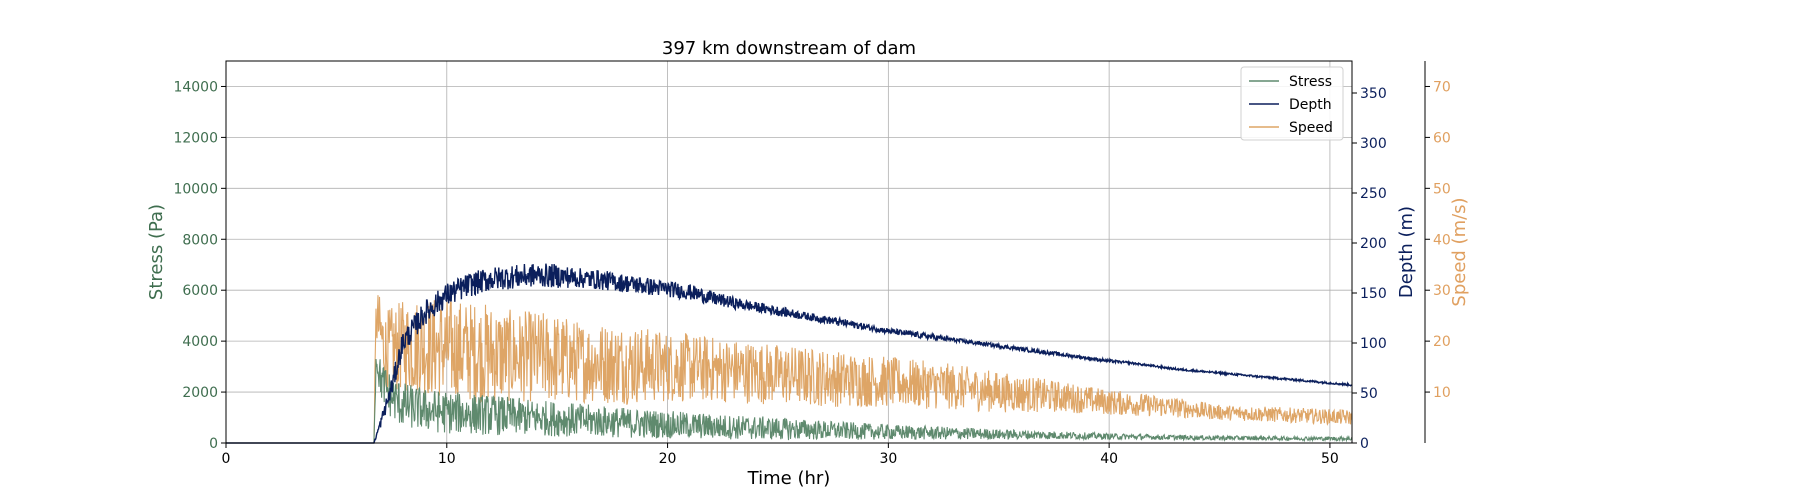 This screenshot has height=504, width=1800. What do you see at coordinates (226, 459) in the screenshot?
I see `x-tick-label: 0` at bounding box center [226, 459].